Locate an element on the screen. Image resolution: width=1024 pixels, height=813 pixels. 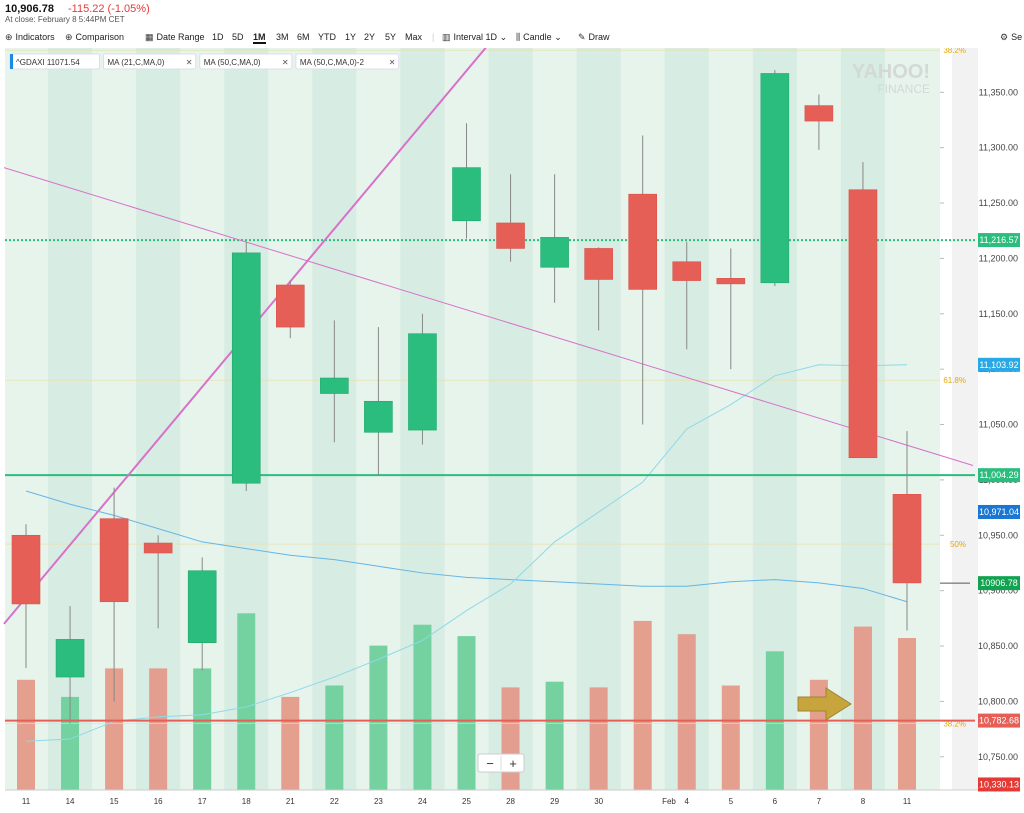
price-tag-label: 10,330.13 is located at coordinates (999, 784).